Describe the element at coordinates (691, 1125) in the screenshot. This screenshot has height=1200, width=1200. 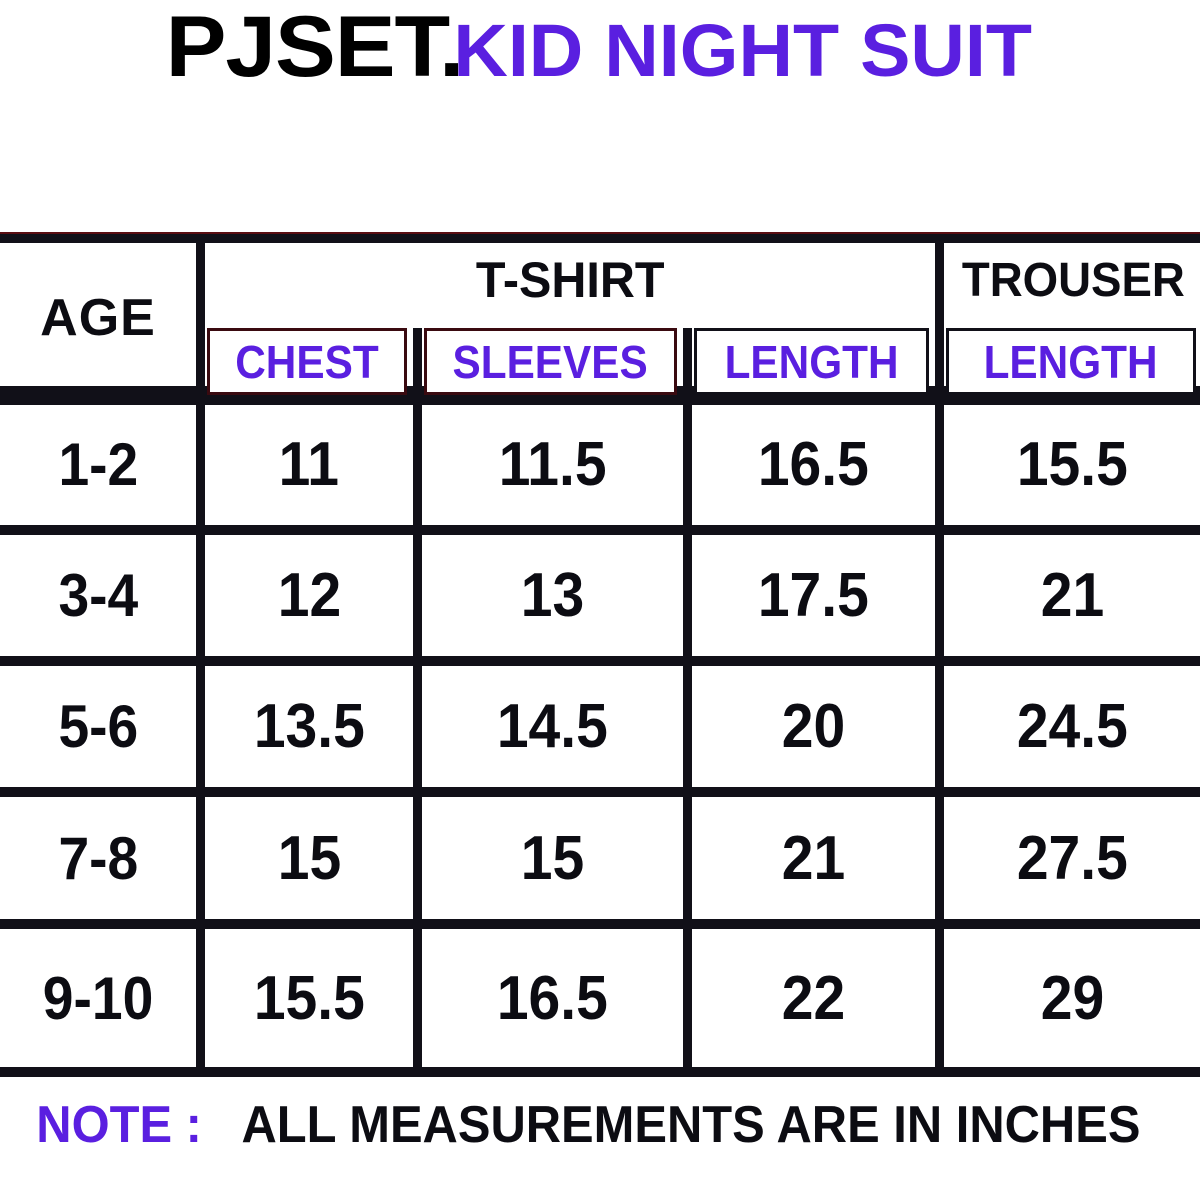
I see `note-text: ALL MEASUREMENTS ARE IN INCHES` at that location.